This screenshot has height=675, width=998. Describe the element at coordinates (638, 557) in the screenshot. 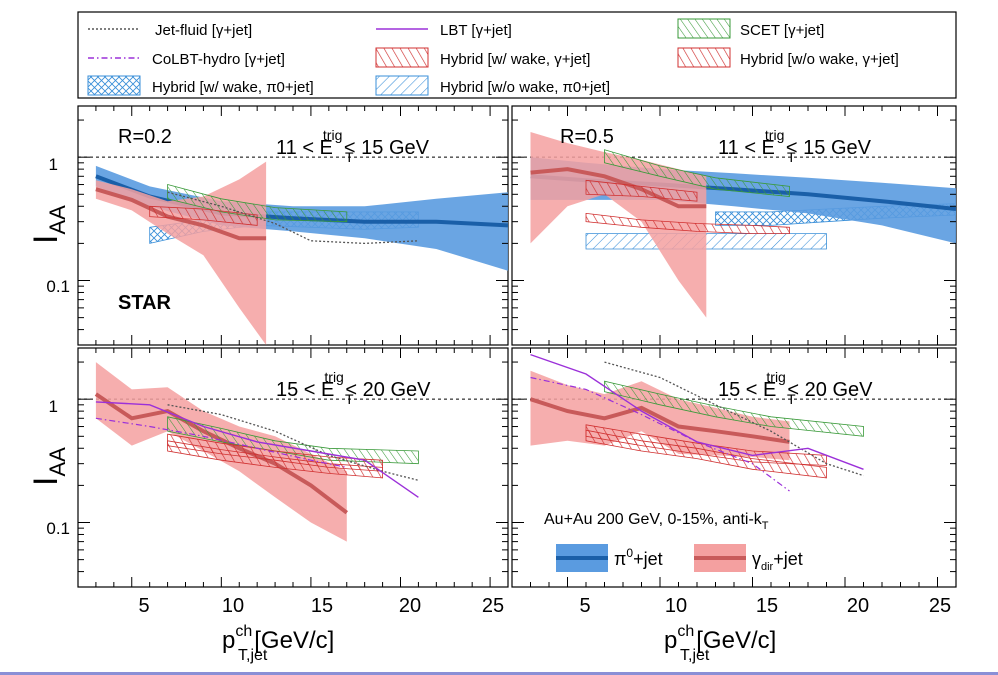

I see `pi0-label: π0+jet` at that location.